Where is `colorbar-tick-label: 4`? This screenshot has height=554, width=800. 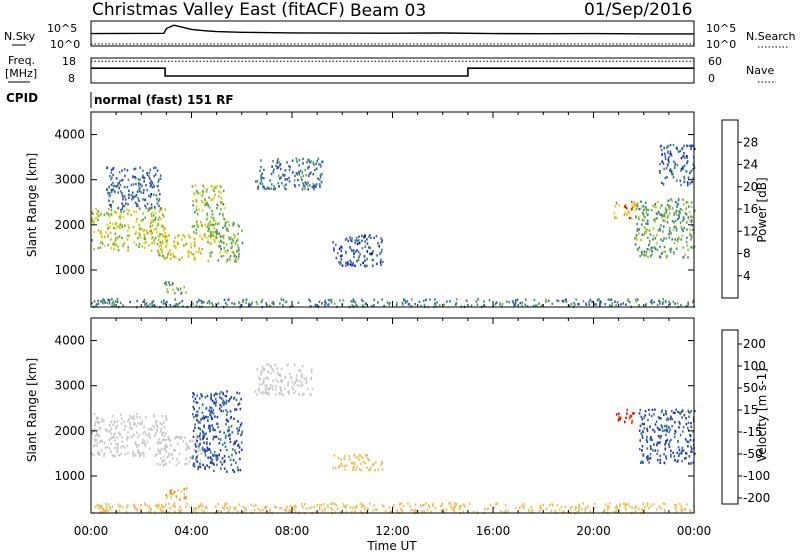 colorbar-tick-label: 4 is located at coordinates (747, 276).